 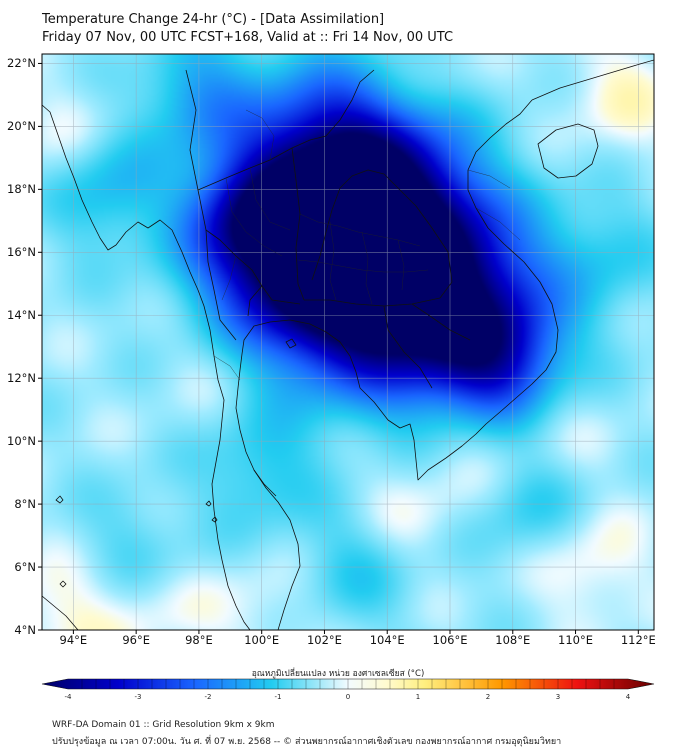 What do you see at coordinates (488, 697) in the screenshot?
I see `colorbar-tick-label: 2` at bounding box center [488, 697].